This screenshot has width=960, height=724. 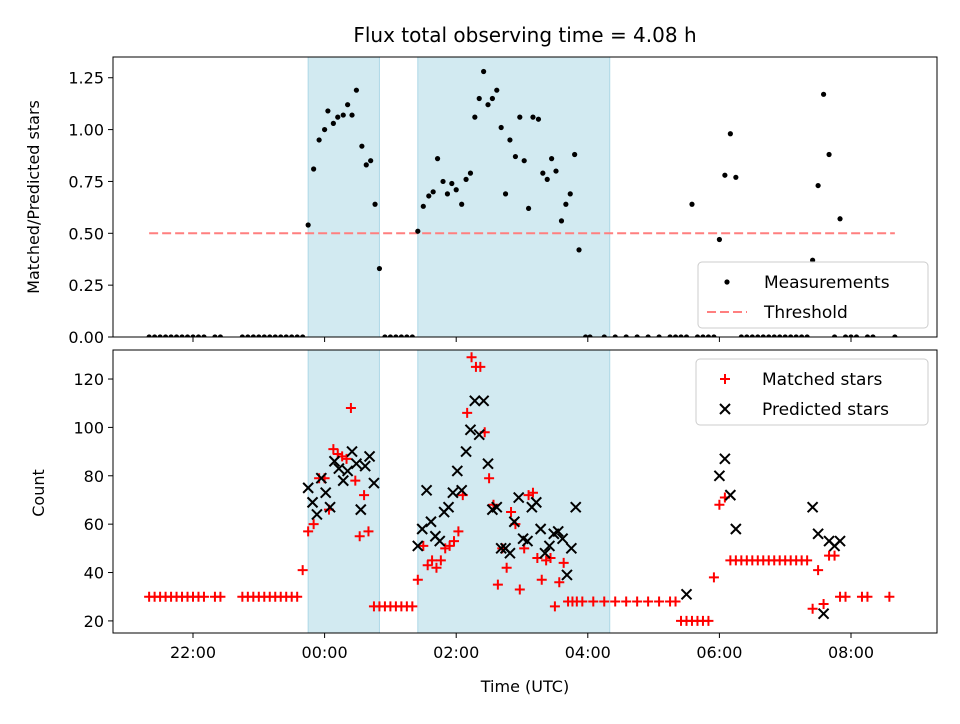 What do you see at coordinates (88, 427) in the screenshot?
I see `bottom-y-tick-label: 100` at bounding box center [88, 427].